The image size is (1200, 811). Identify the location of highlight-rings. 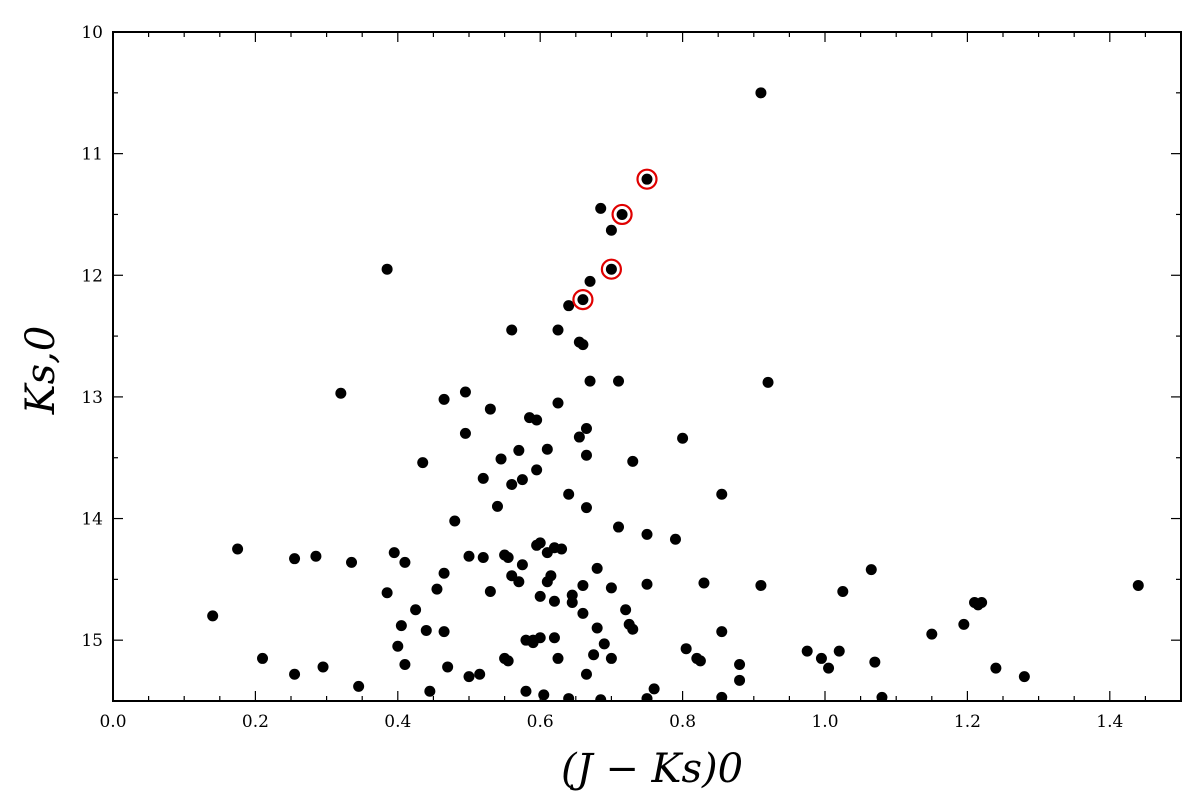
(615, 239).